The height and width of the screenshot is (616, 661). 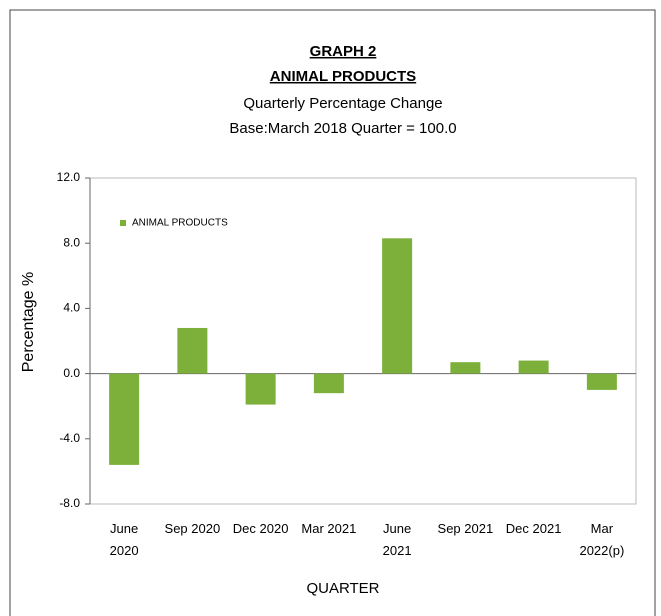 What do you see at coordinates (343, 76) in the screenshot?
I see `chart-title-2: ANIMAL PRODUCTS` at bounding box center [343, 76].